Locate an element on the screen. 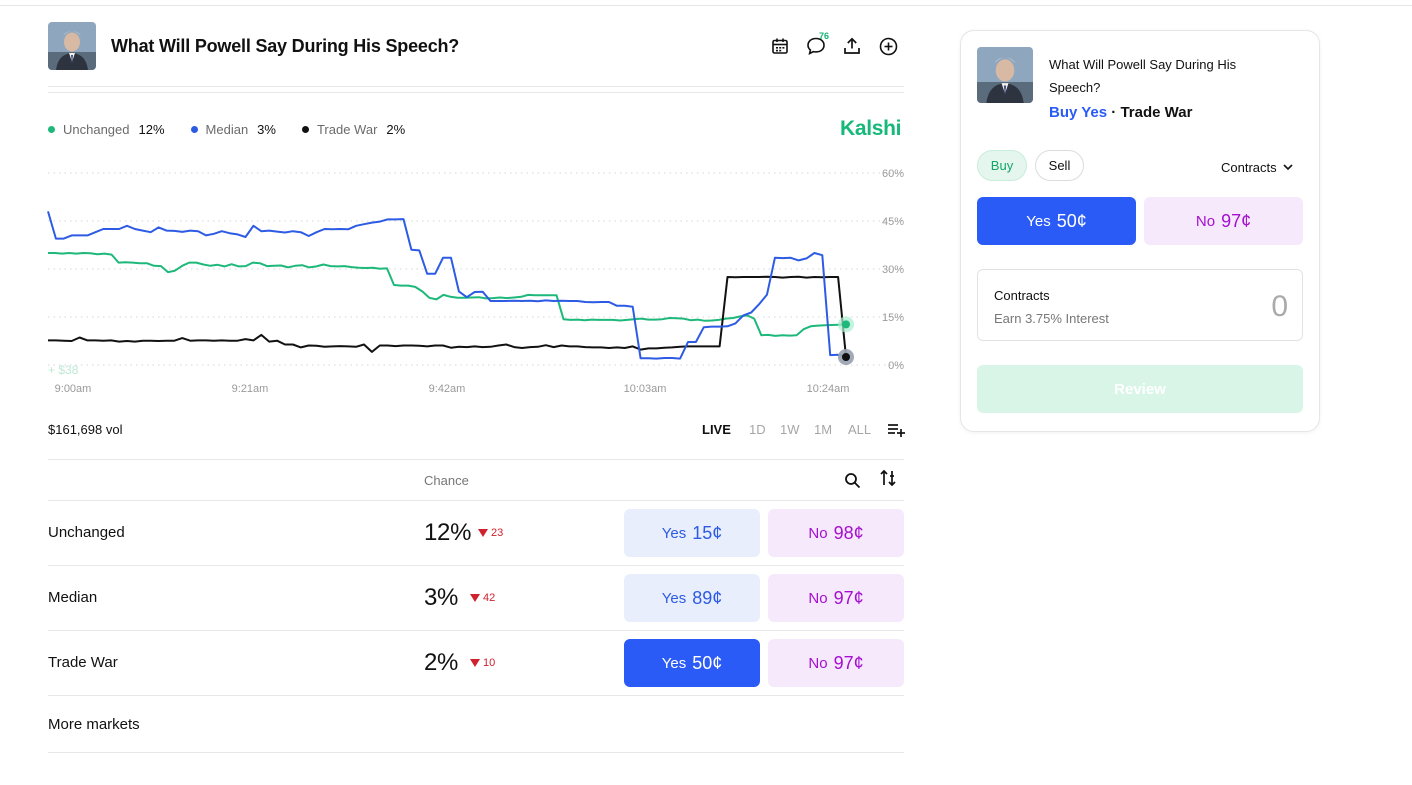  legend-value: 3% is located at coordinates (266, 129).